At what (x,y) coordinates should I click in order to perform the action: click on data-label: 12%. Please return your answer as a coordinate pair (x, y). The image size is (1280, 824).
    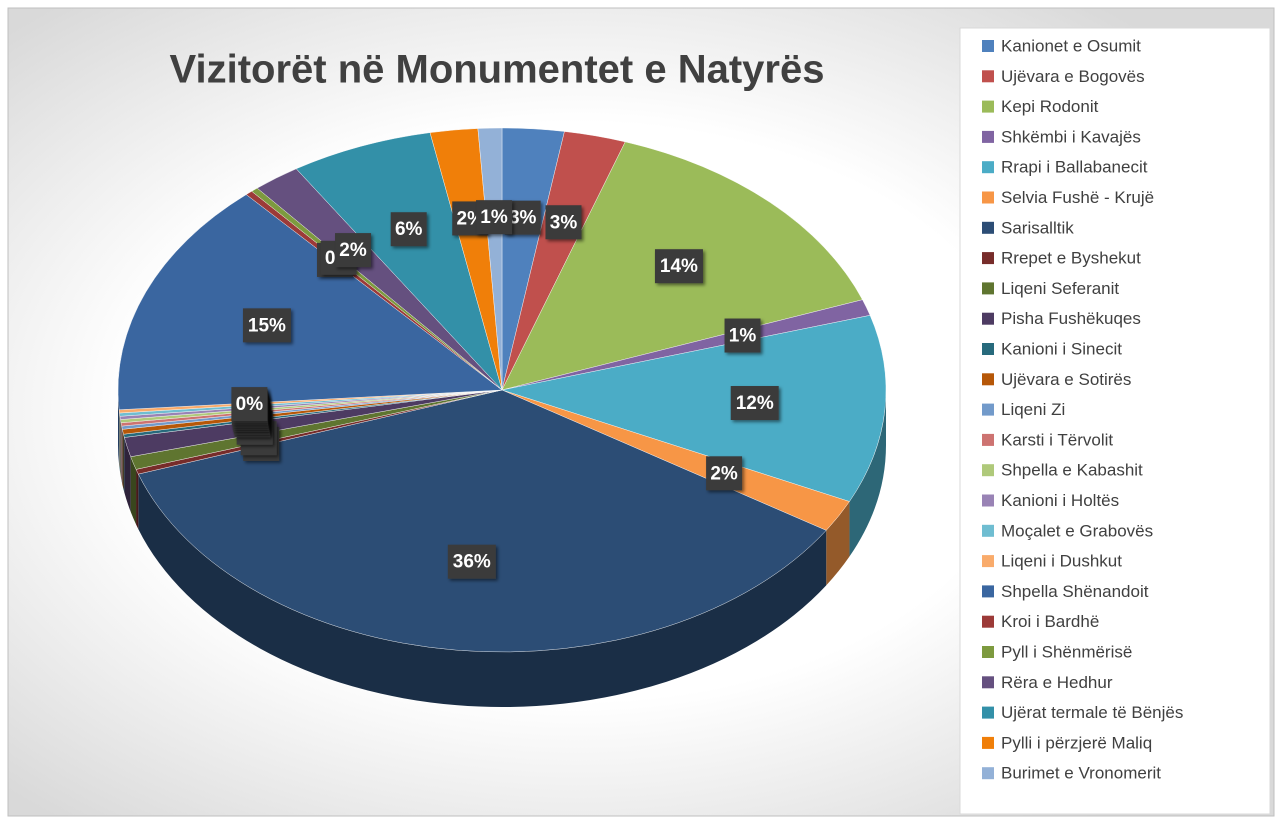
    Looking at the image, I should click on (755, 403).